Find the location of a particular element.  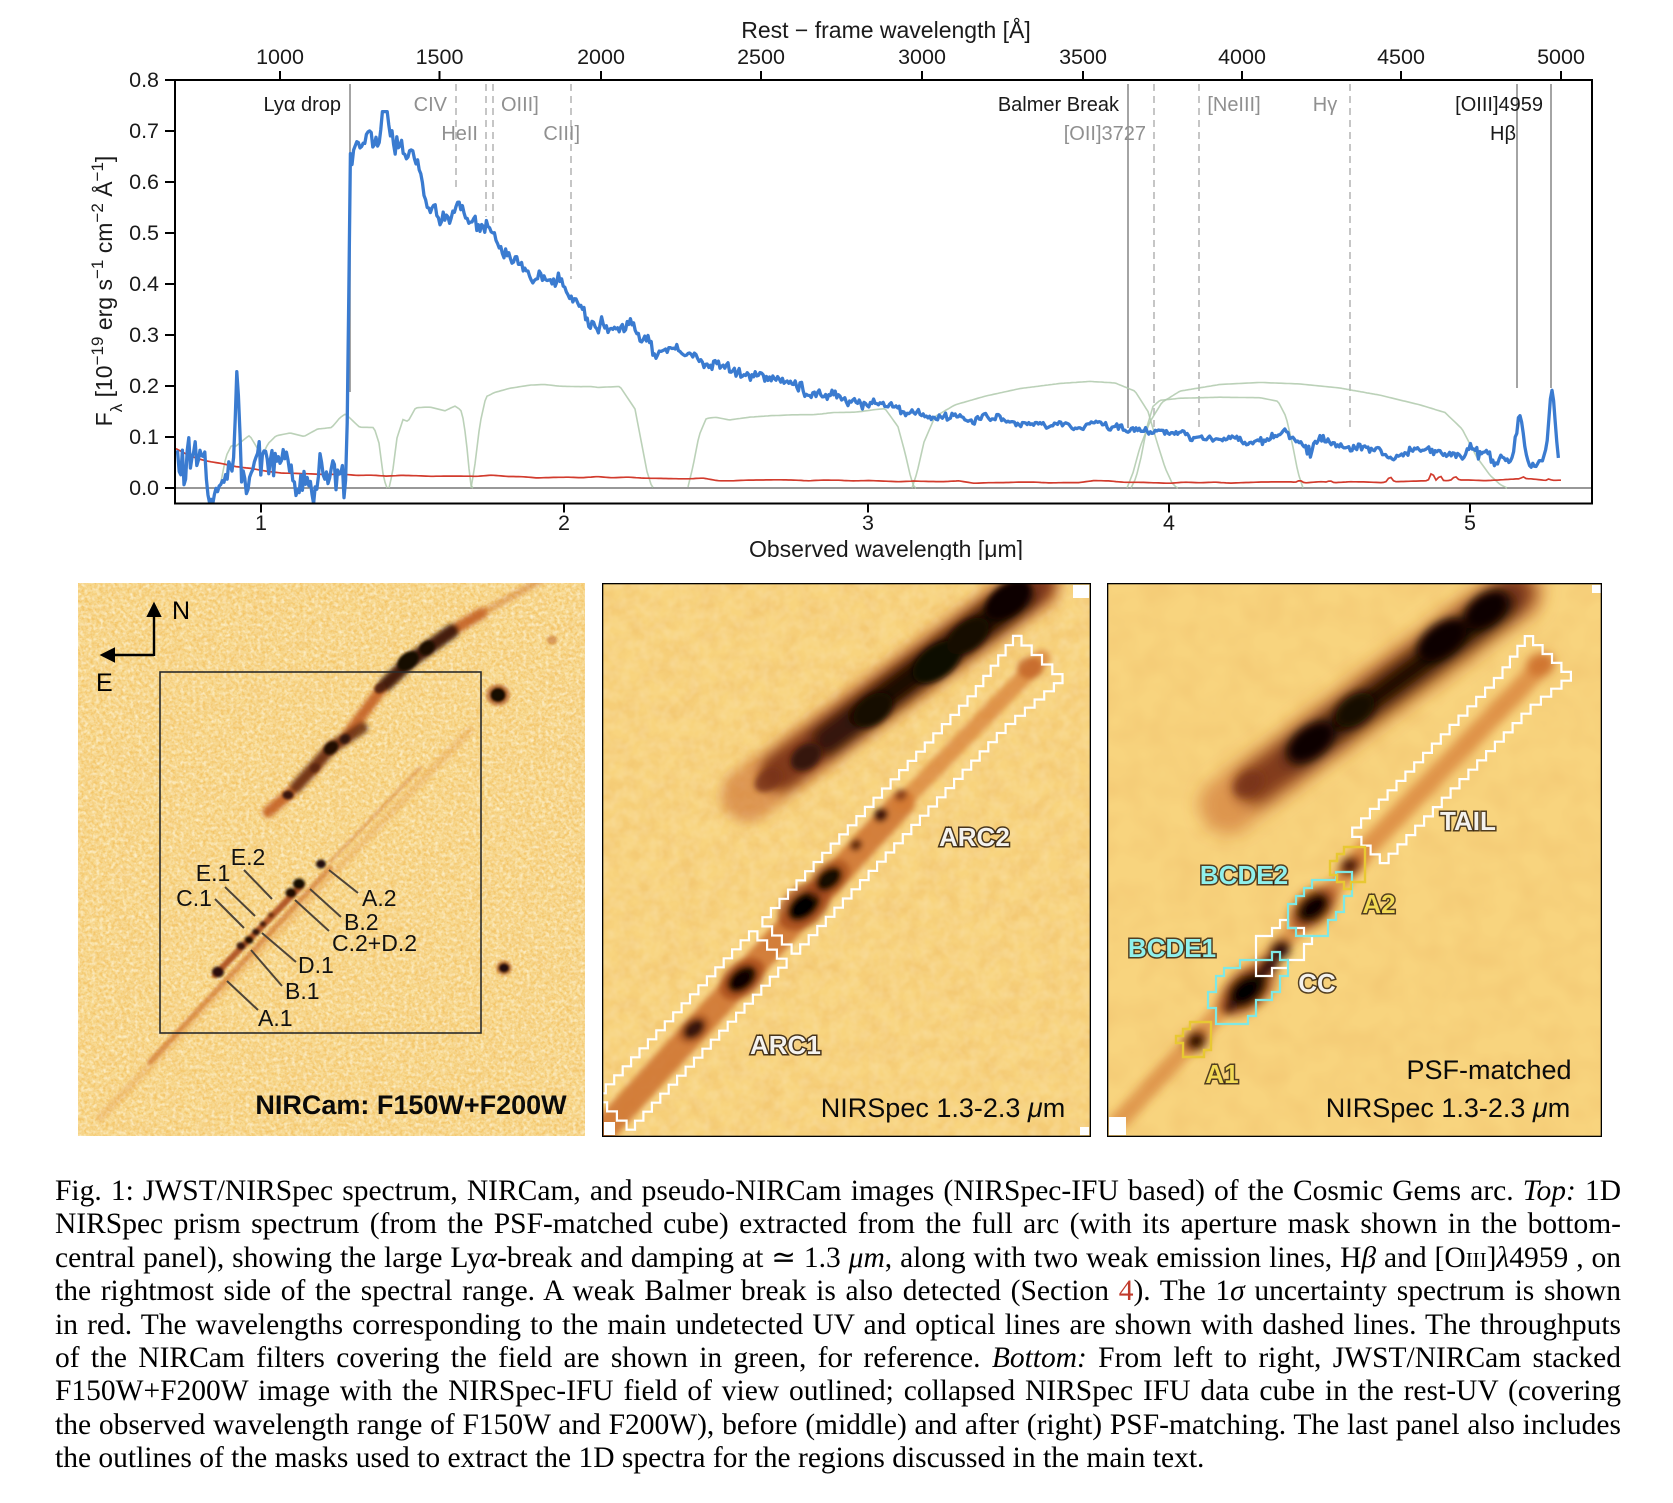

svg-text: 0.6 is located at coordinates (144, 182).